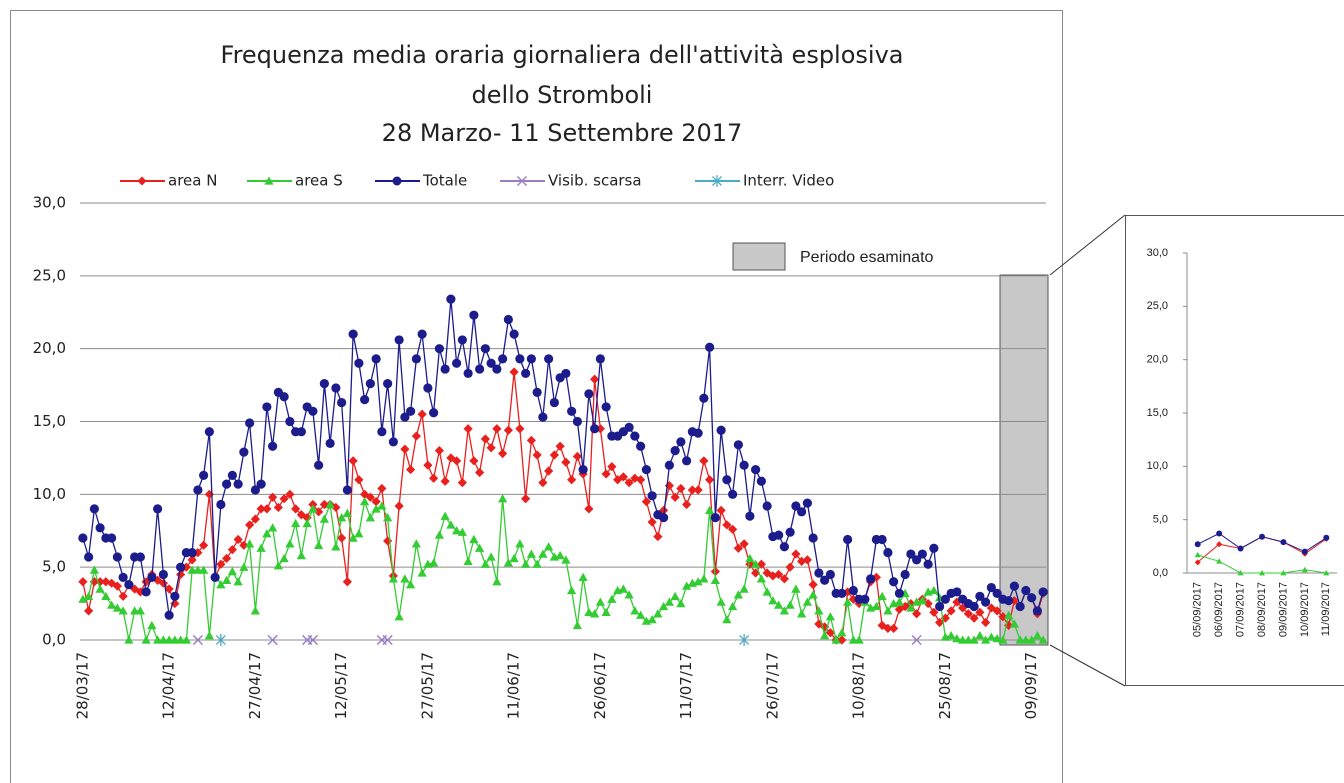 Image resolution: width=1344 pixels, height=783 pixels. Describe the element at coordinates (595, 181) in the screenshot. I see `legend-label: Visib. scarsa` at that location.